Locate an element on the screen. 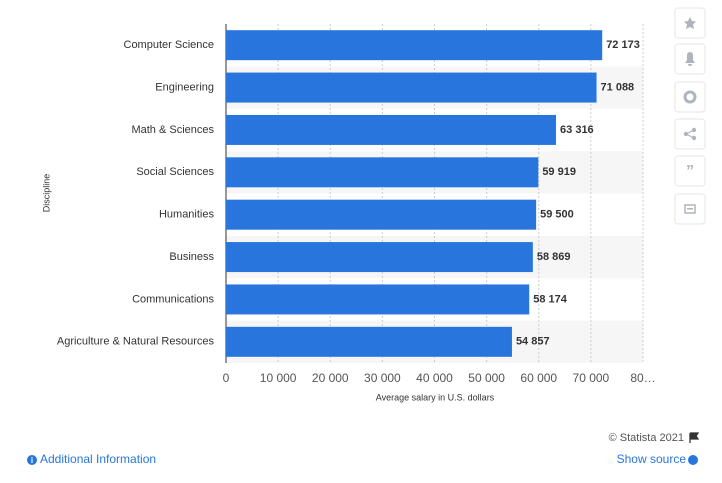 This screenshot has width=722, height=483. share-icon is located at coordinates (690, 134).